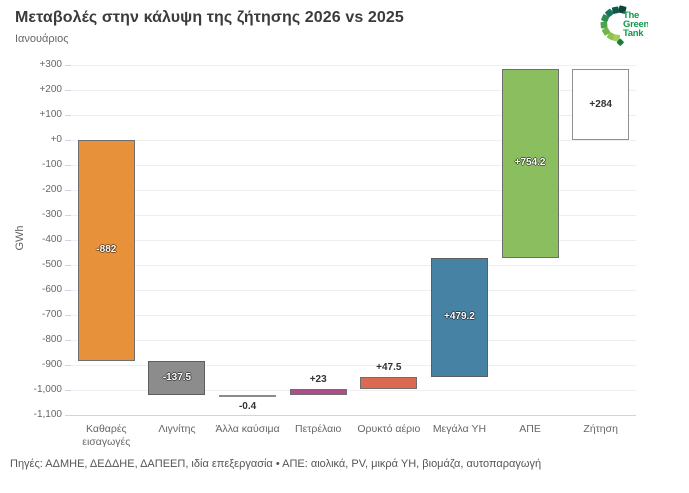  I want to click on y-axis-label: -300, so click(51, 214).